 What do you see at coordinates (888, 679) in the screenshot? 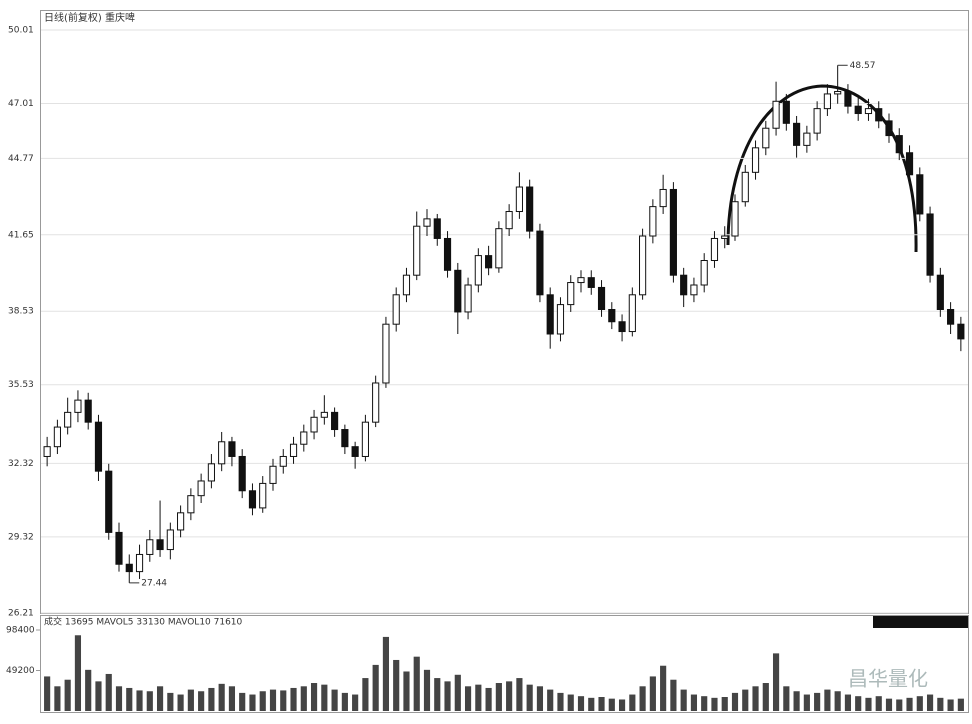
I see `watermark: 昌华量化` at bounding box center [888, 679].